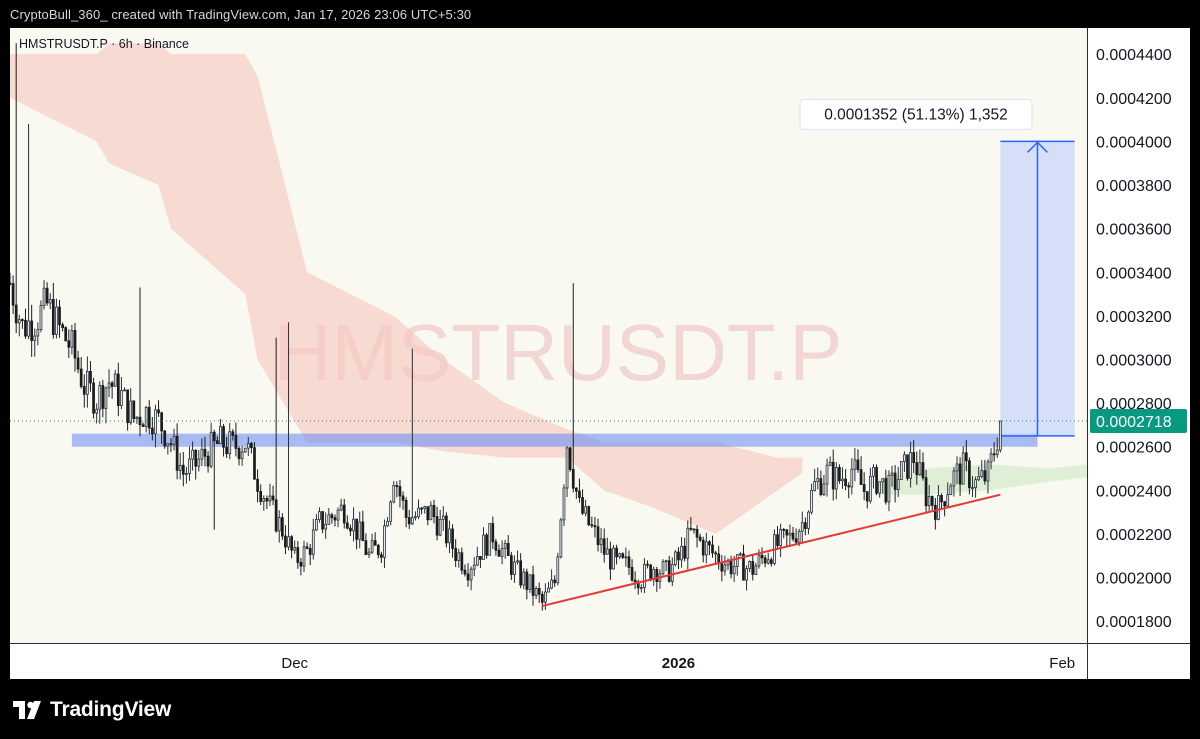 The width and height of the screenshot is (1200, 739). I want to click on support-trendline, so click(771, 550).